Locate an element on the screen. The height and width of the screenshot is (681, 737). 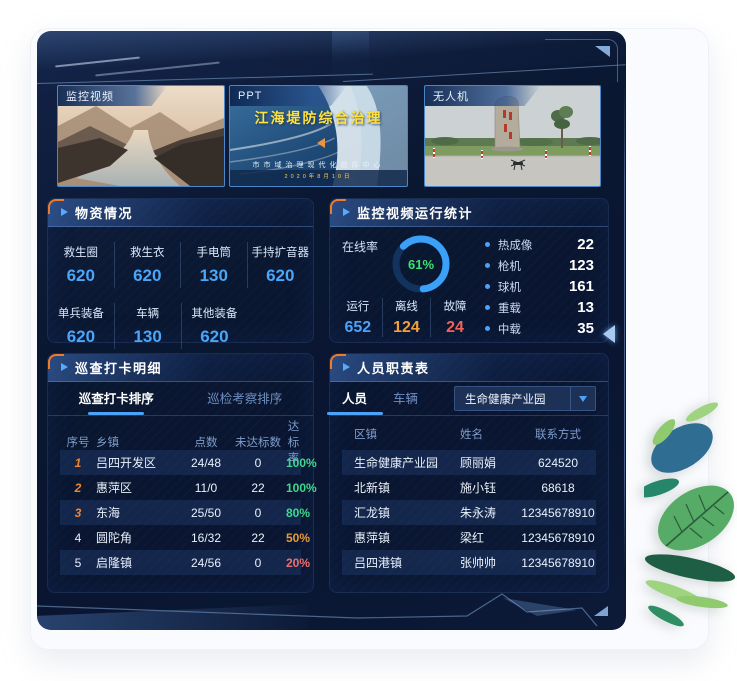
table-row: 汇龙镇 朱永涛 12345678910 is located at coordinates (469, 512).